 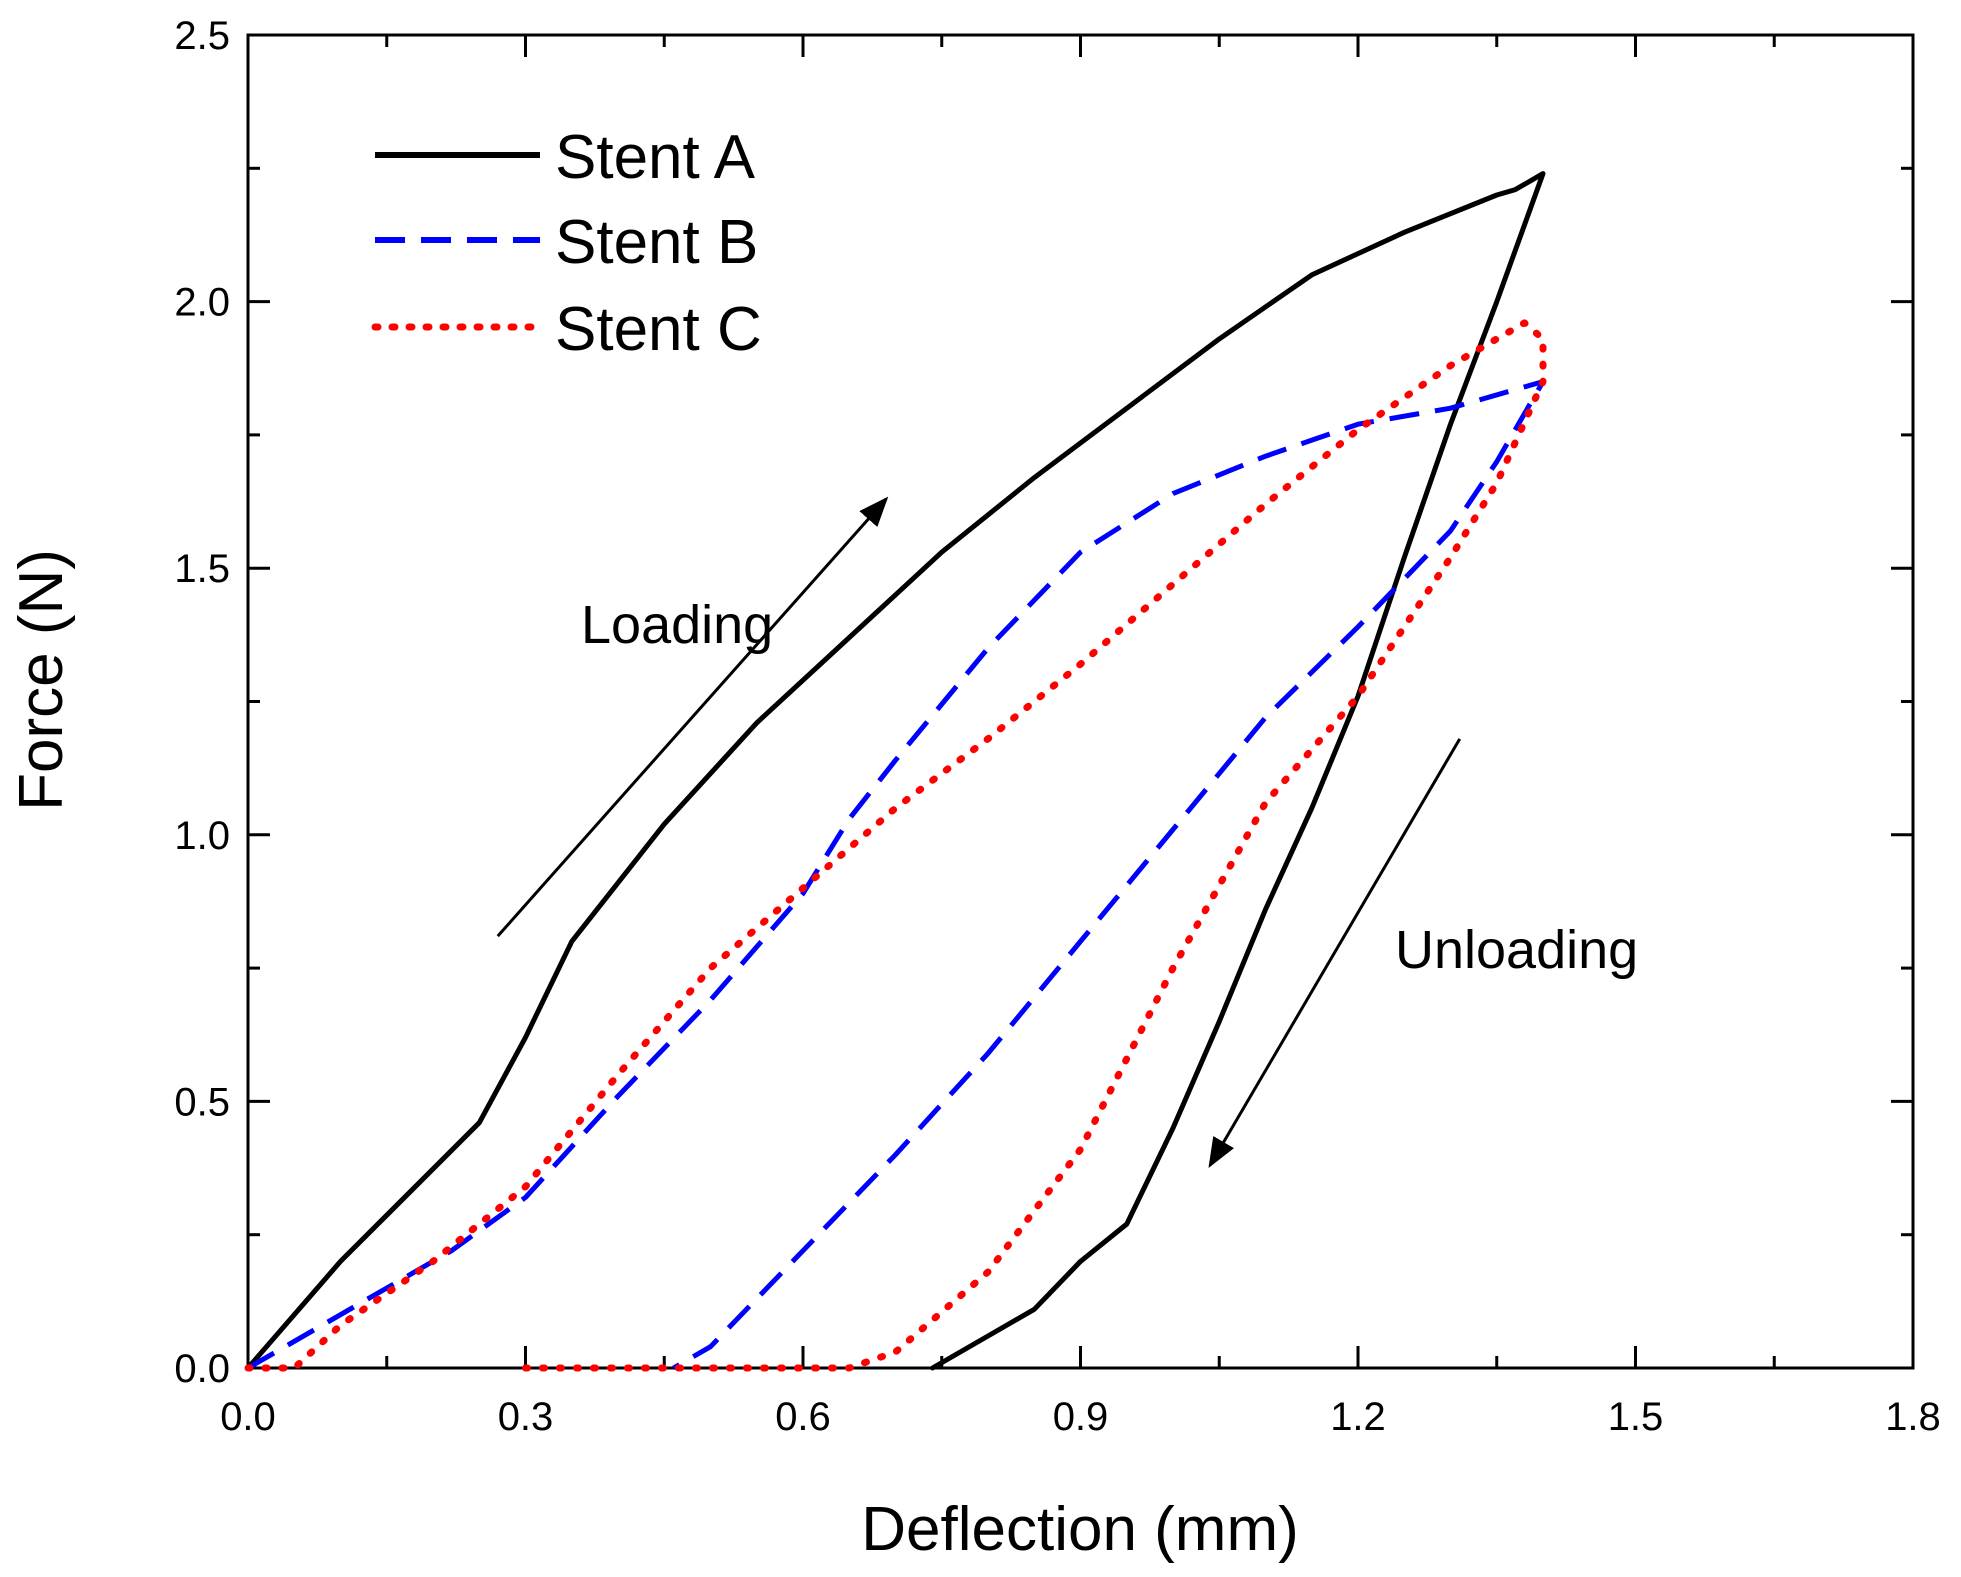 I want to click on y-axis-title: Force (N), so click(x=41, y=680).